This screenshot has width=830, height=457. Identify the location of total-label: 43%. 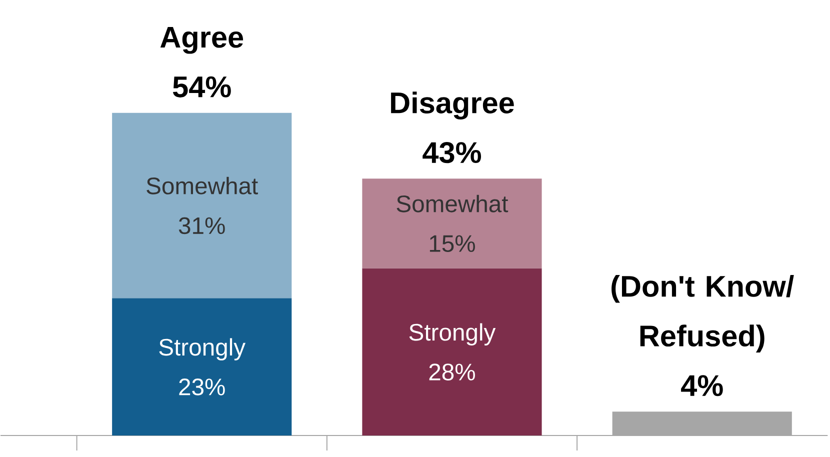
(452, 153).